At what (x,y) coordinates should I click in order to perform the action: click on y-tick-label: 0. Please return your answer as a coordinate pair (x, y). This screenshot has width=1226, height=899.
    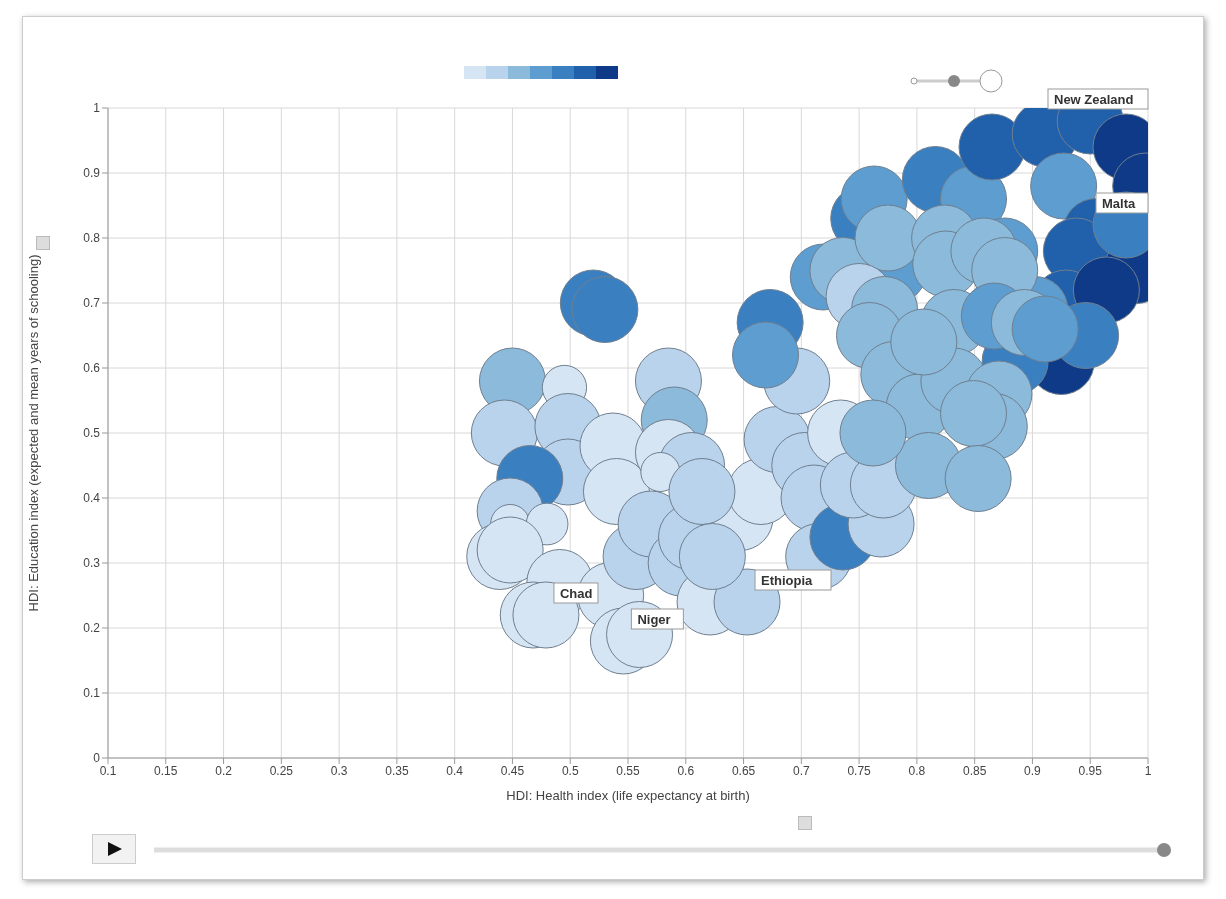
    Looking at the image, I should click on (97, 758).